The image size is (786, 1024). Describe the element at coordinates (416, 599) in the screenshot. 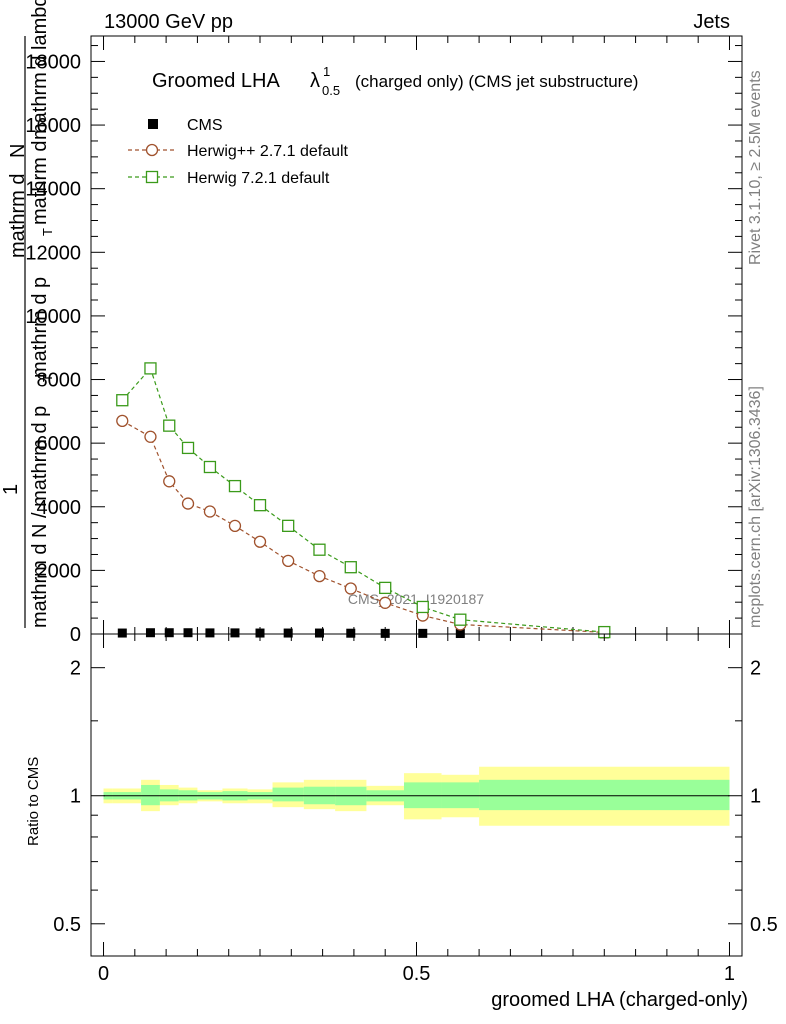

I see `analysis-watermark: CMS_2021_I1920187` at that location.